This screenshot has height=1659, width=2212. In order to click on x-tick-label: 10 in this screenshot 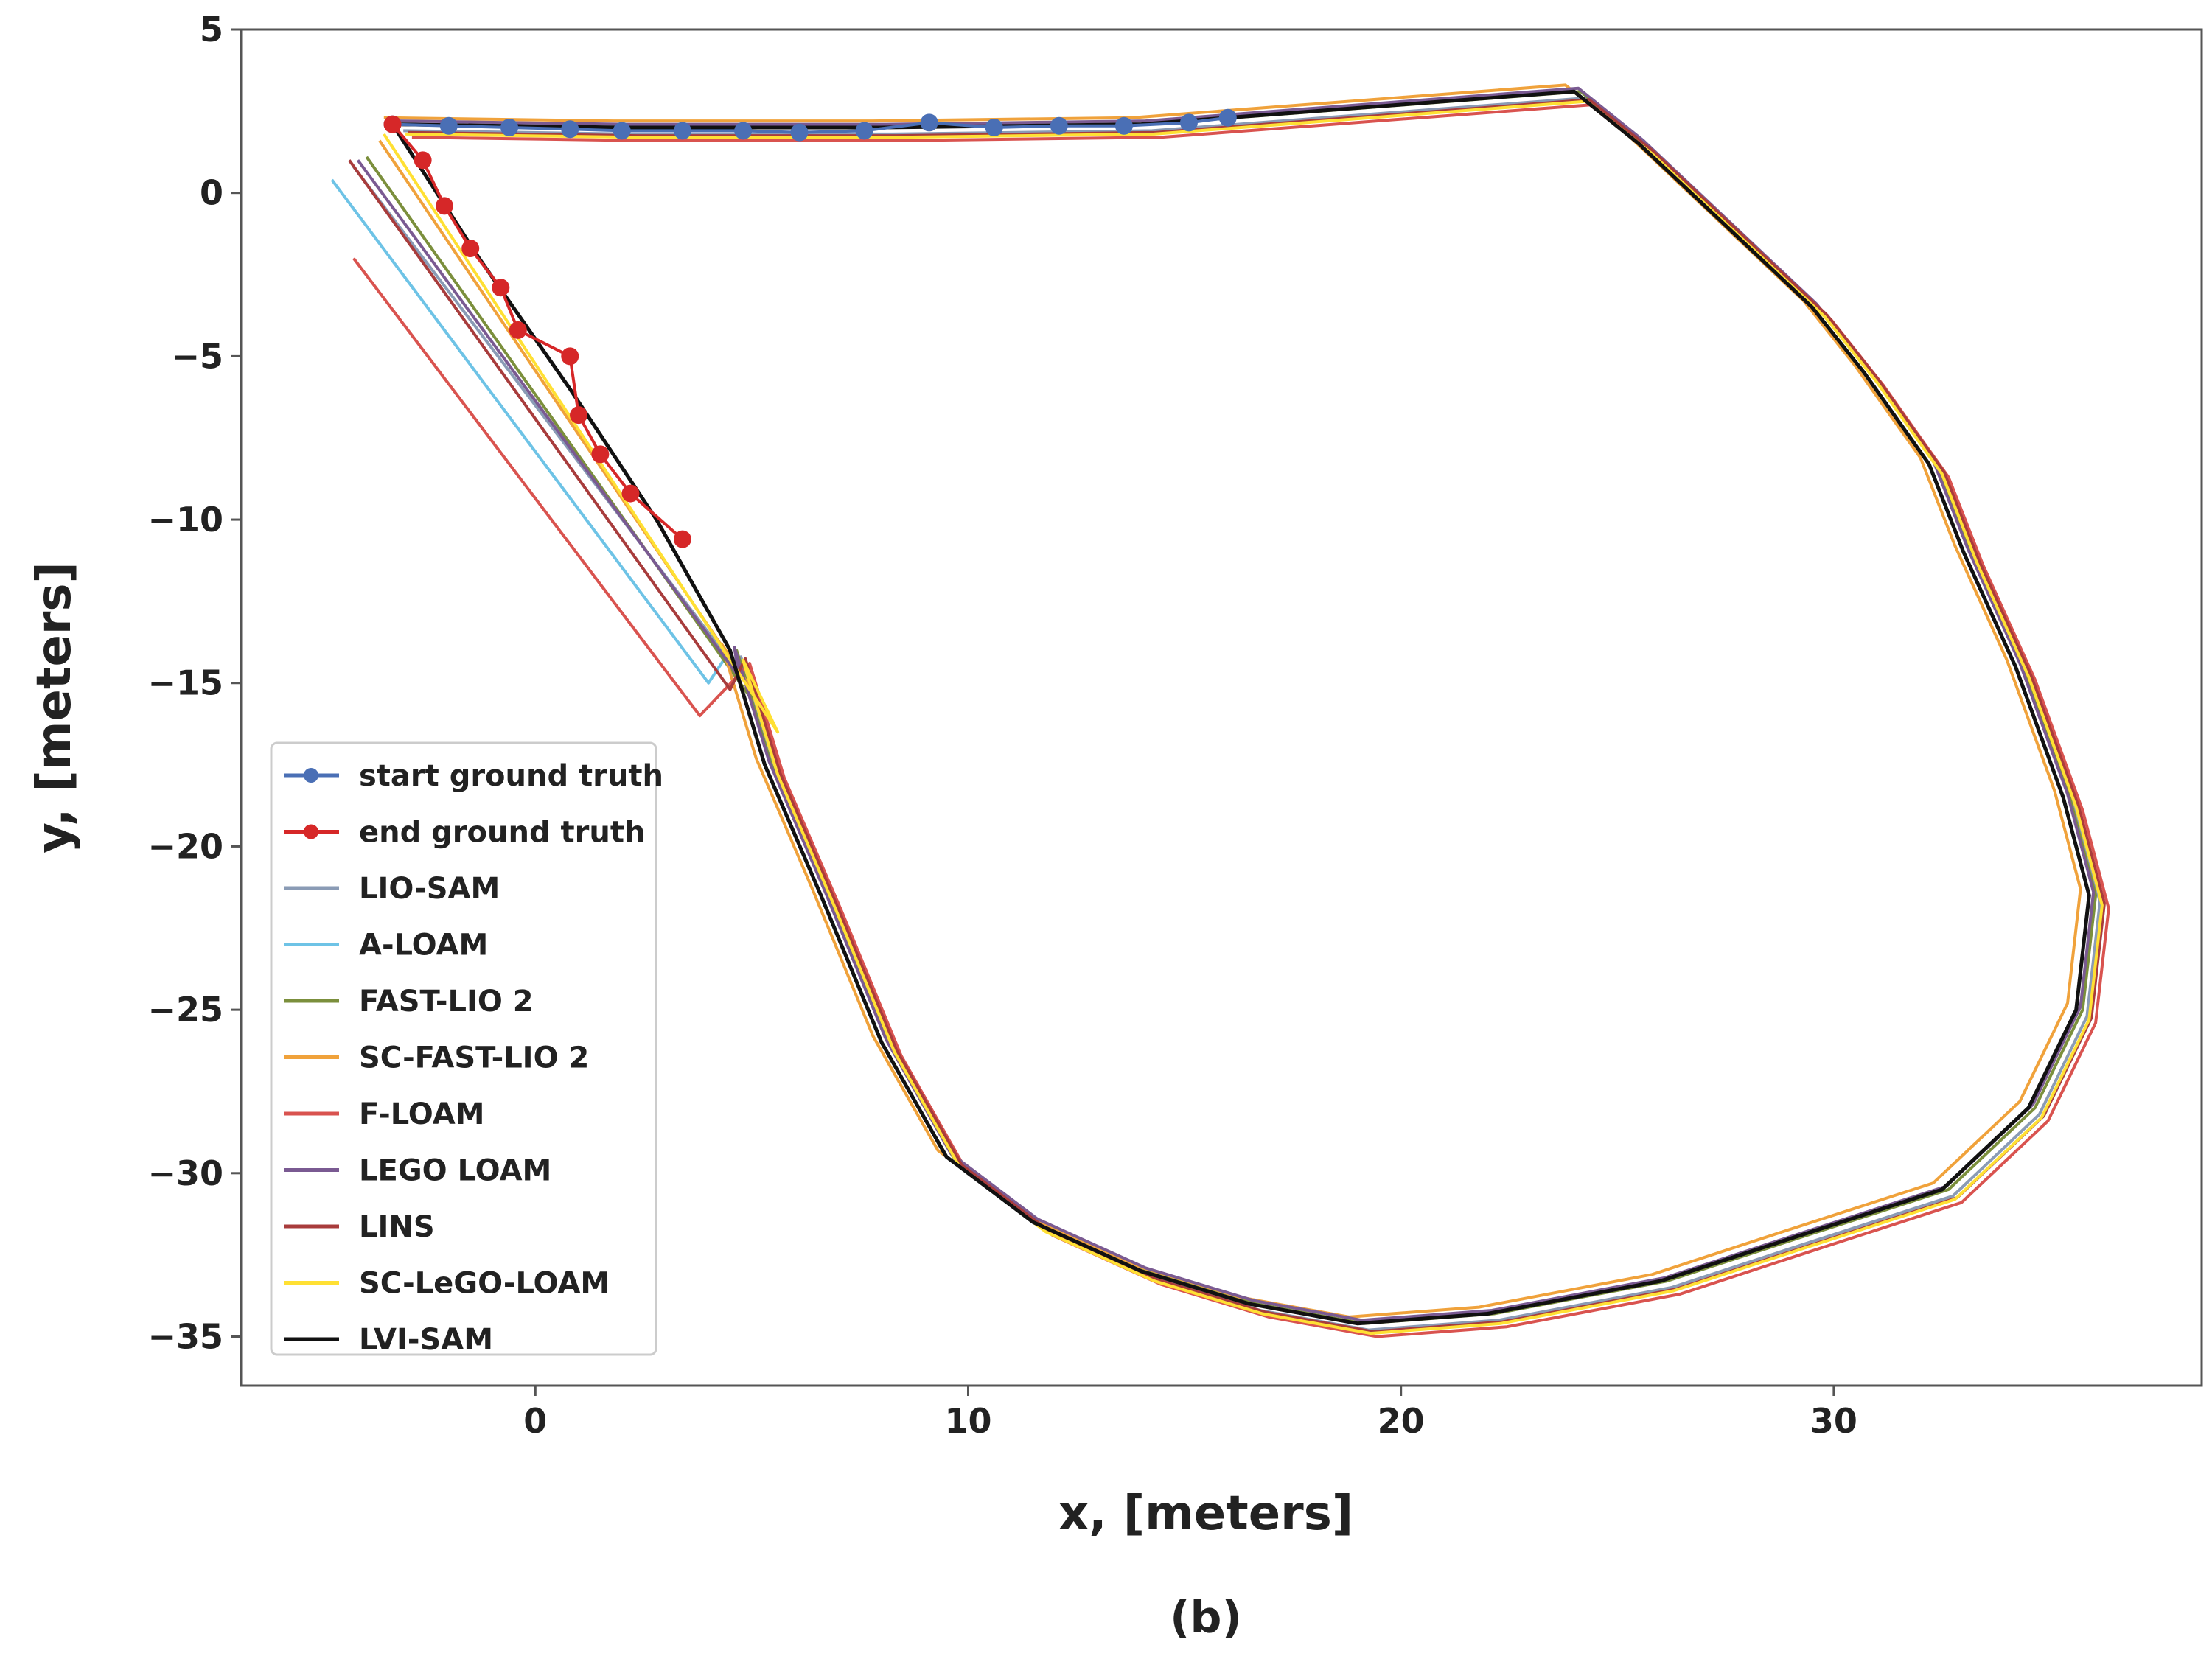, I will do `click(967, 1421)`.